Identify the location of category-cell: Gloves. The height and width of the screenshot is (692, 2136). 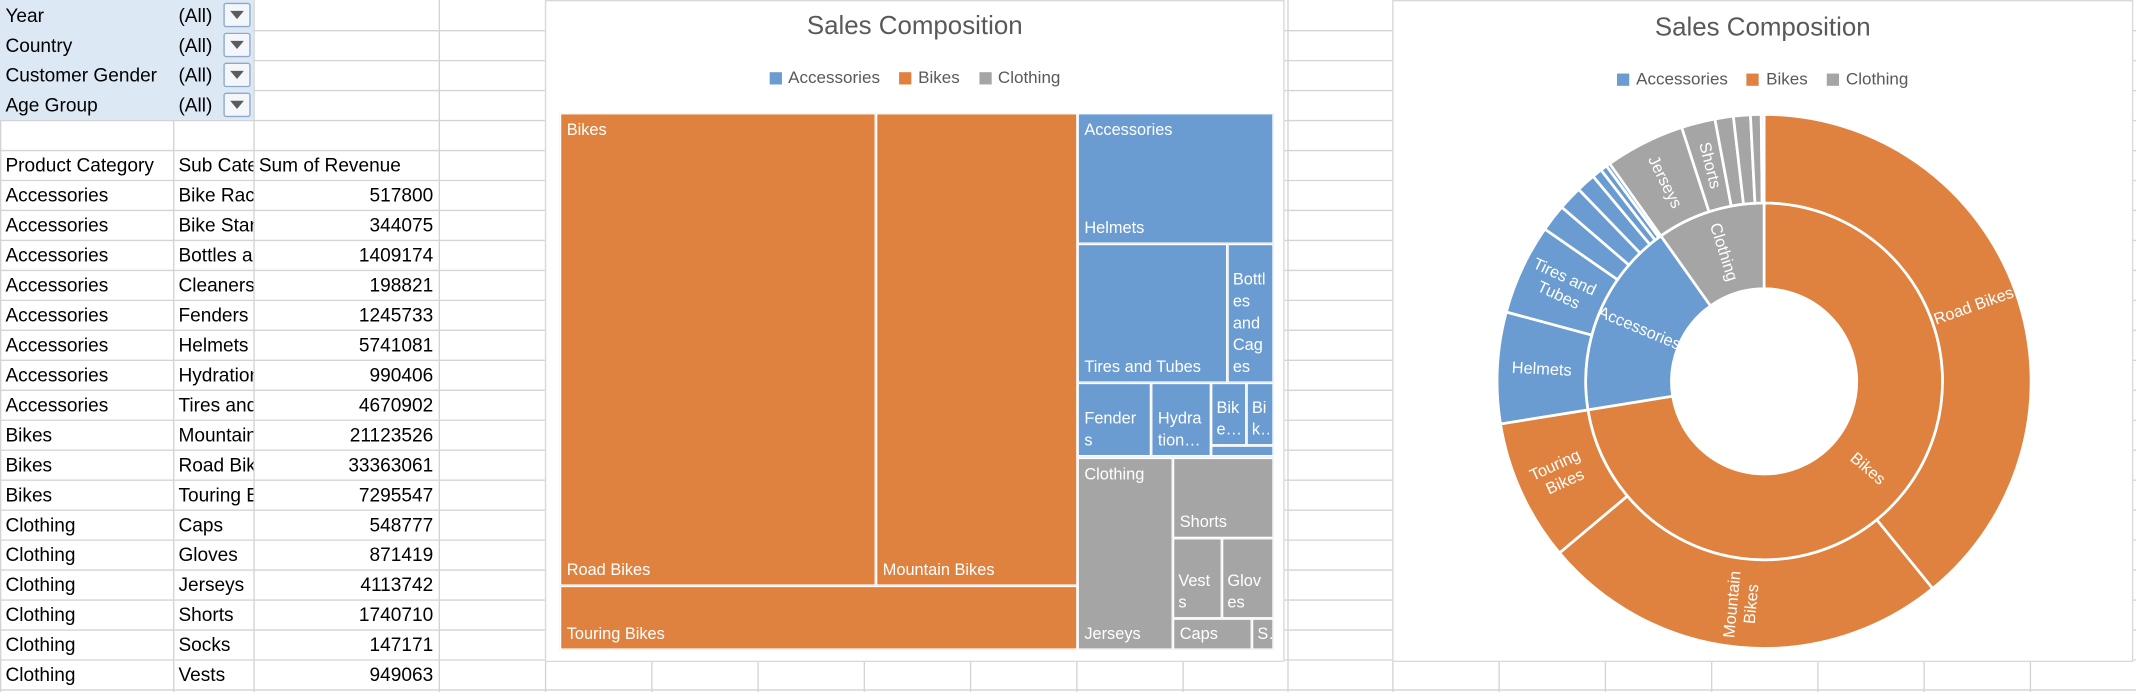
(208, 554).